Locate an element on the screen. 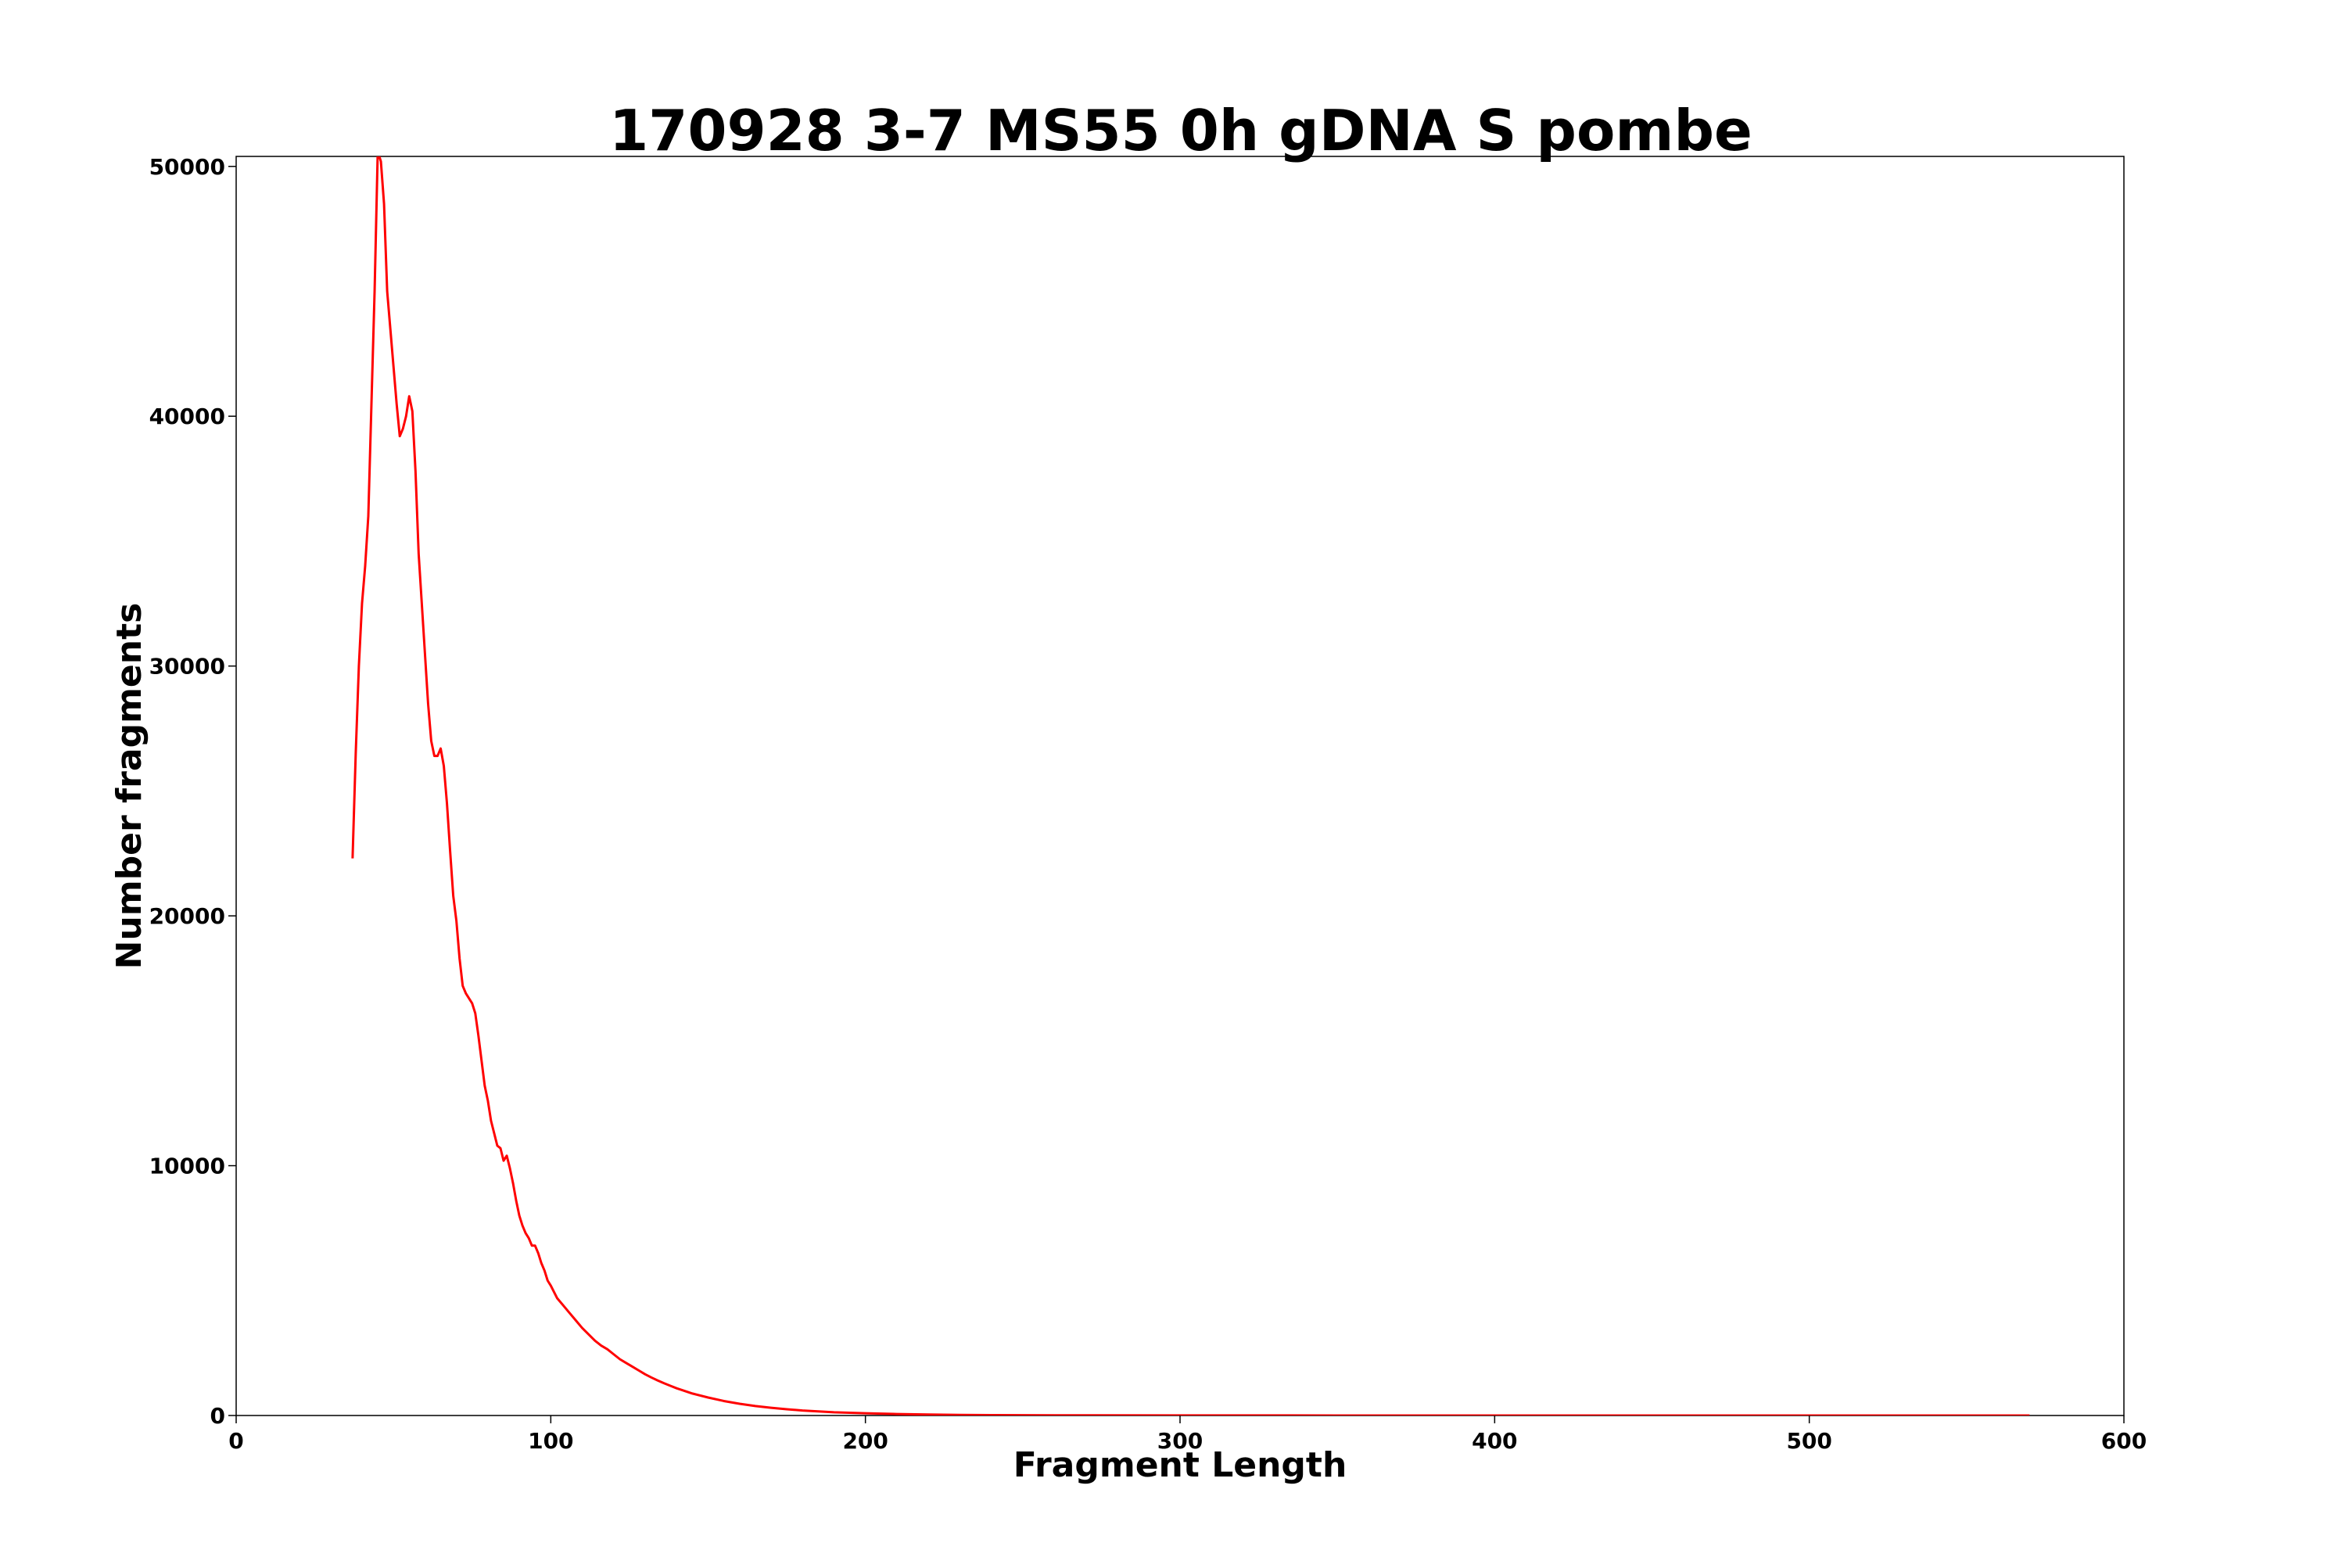 The width and height of the screenshot is (2346, 1568). y-tick-label: 50000 is located at coordinates (187, 167).